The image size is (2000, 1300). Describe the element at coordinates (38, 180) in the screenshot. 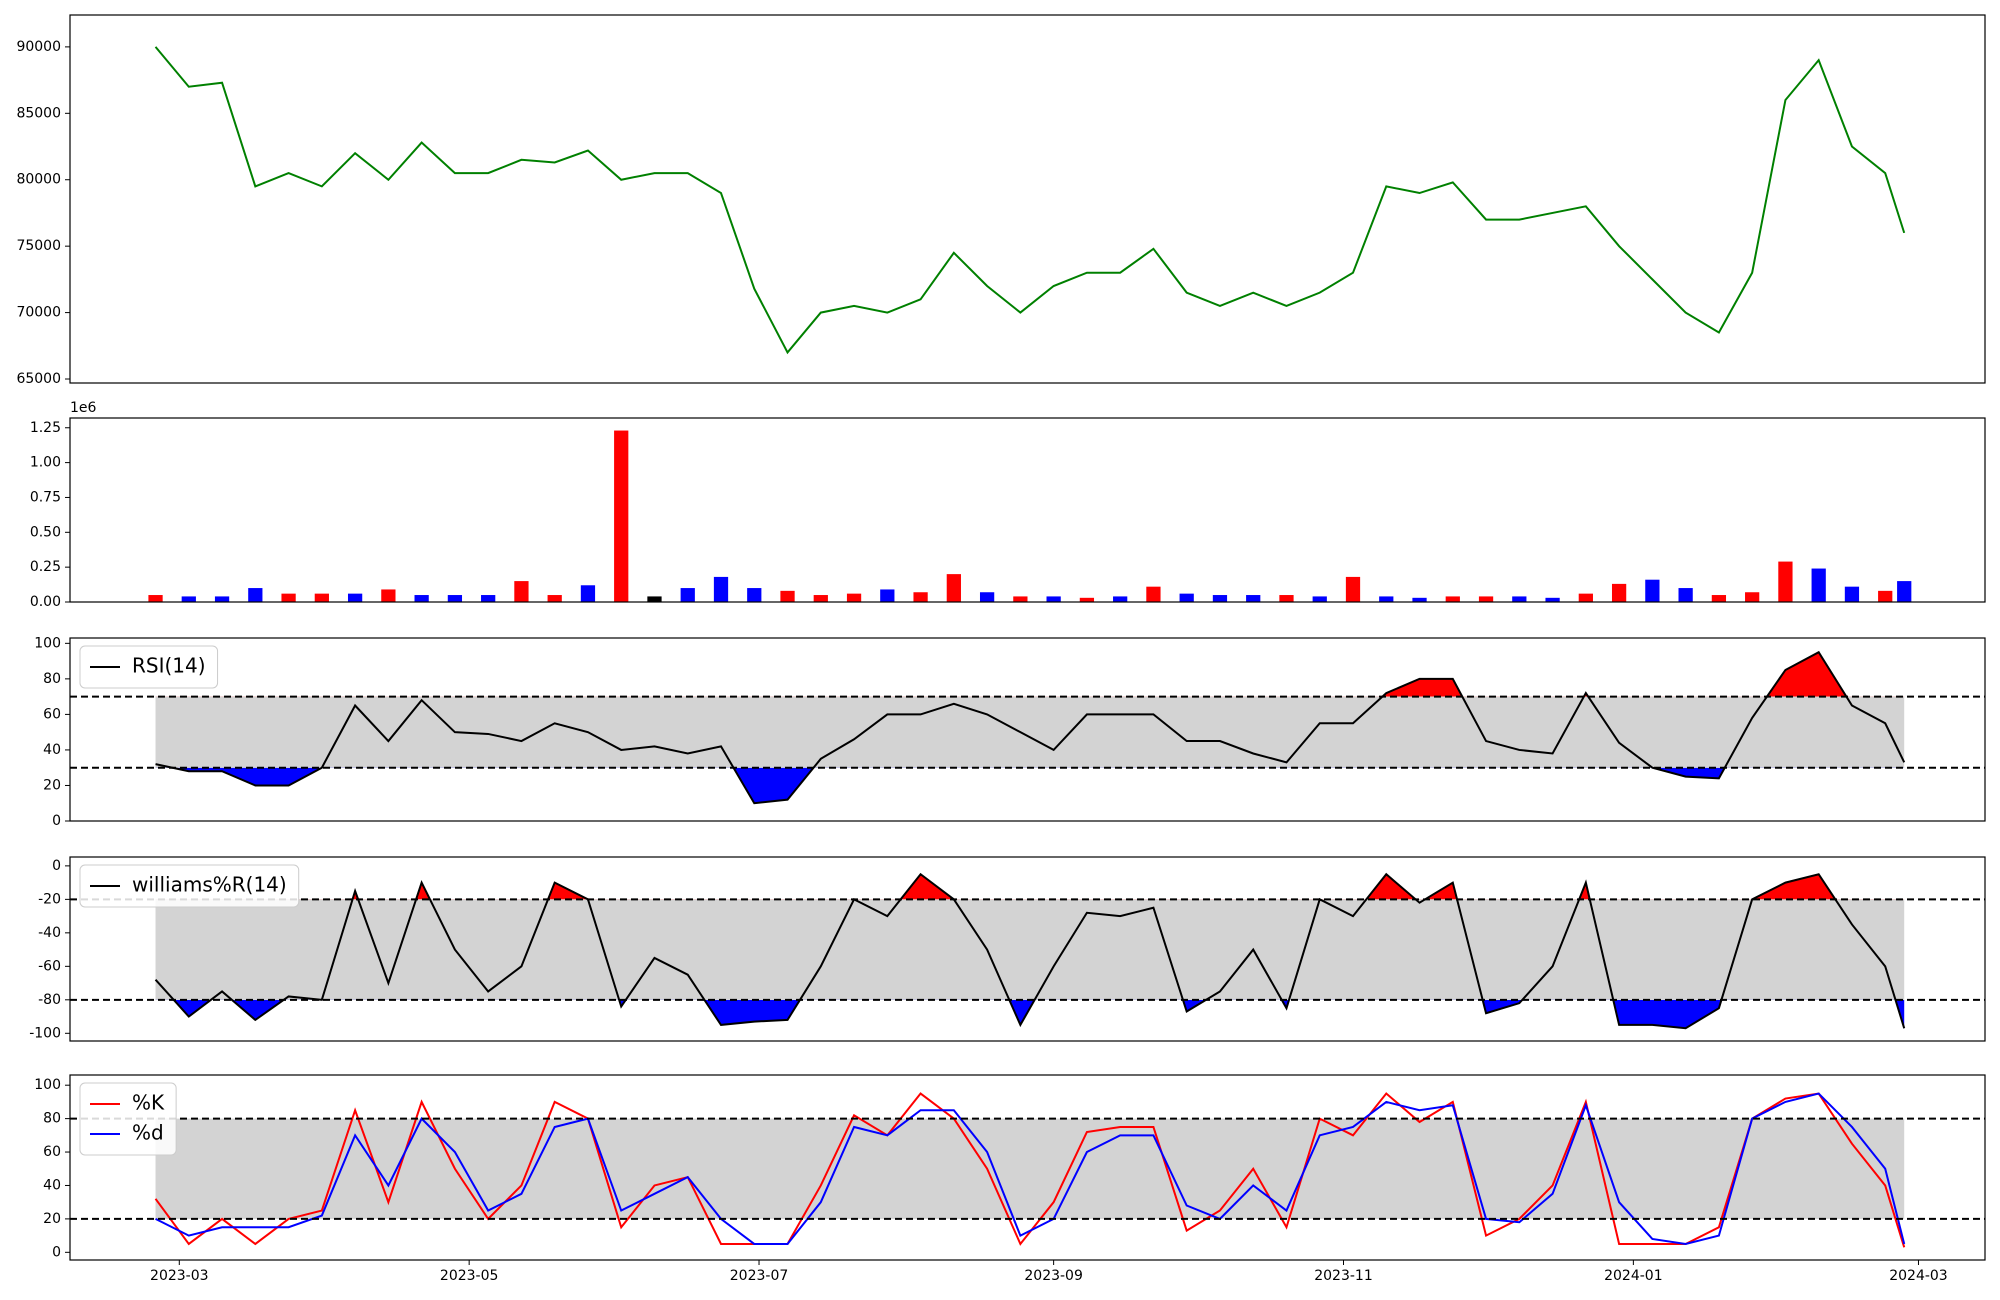

I see `y-tick-label: 80000` at that location.